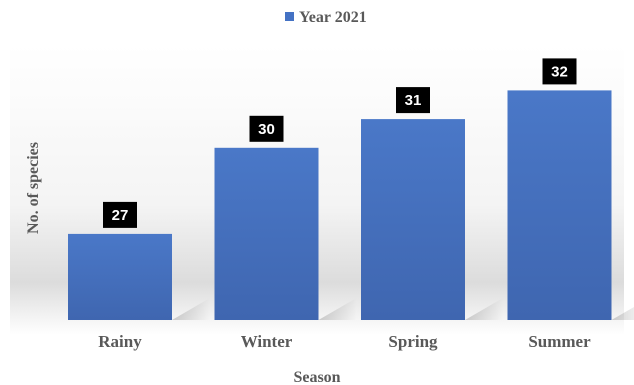  I want to click on x-axis-title: Season, so click(316, 377).